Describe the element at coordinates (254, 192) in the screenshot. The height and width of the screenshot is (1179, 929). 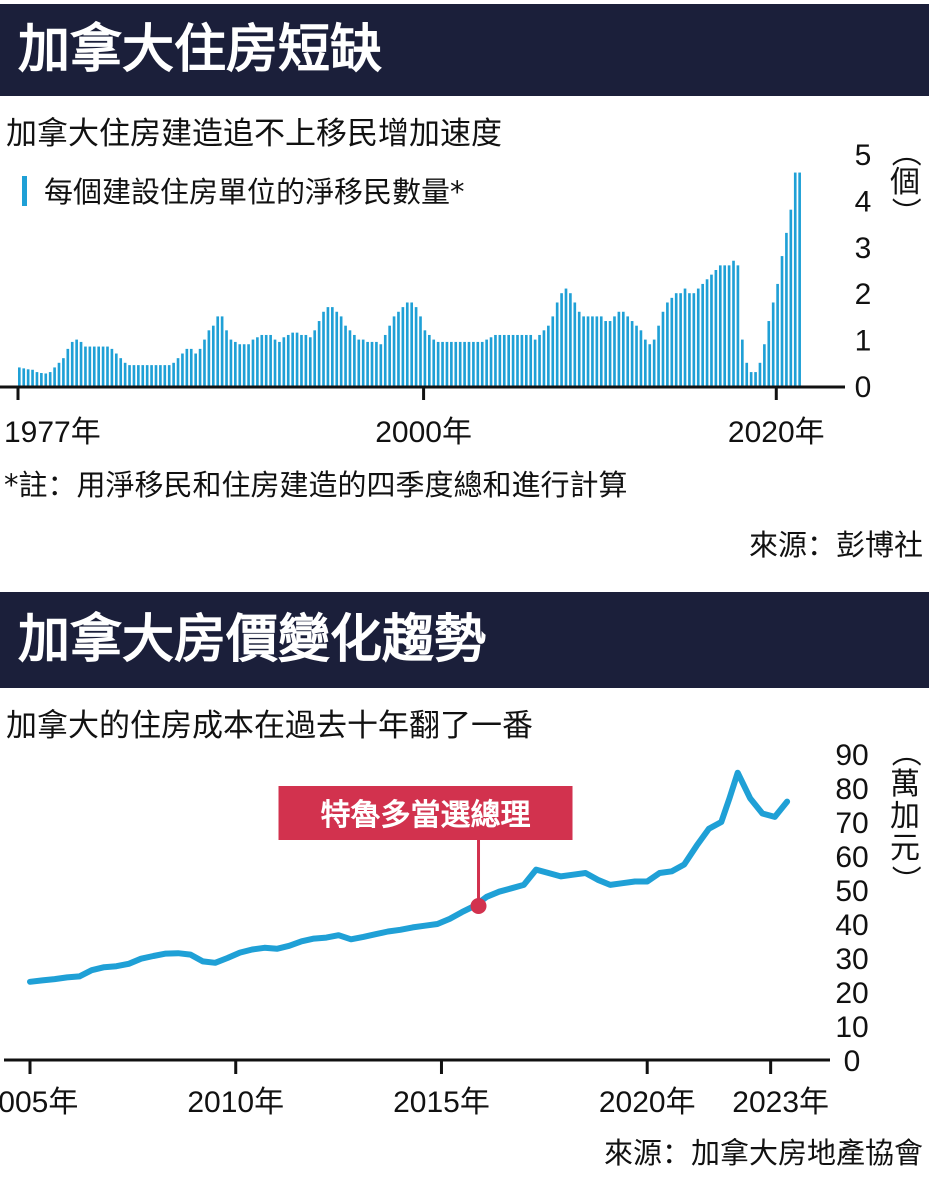
I see `legend-label: 每個建設住房單位的淨移民數量*` at that location.